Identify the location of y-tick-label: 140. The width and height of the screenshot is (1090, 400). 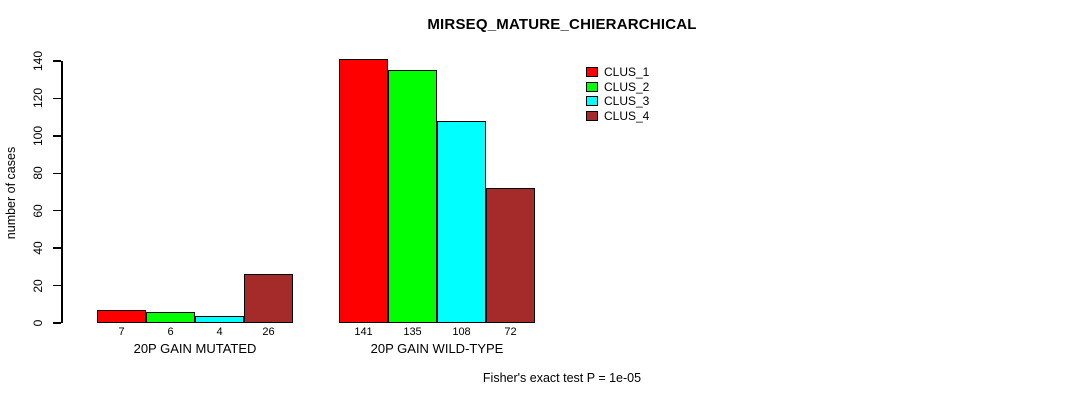
(38, 61).